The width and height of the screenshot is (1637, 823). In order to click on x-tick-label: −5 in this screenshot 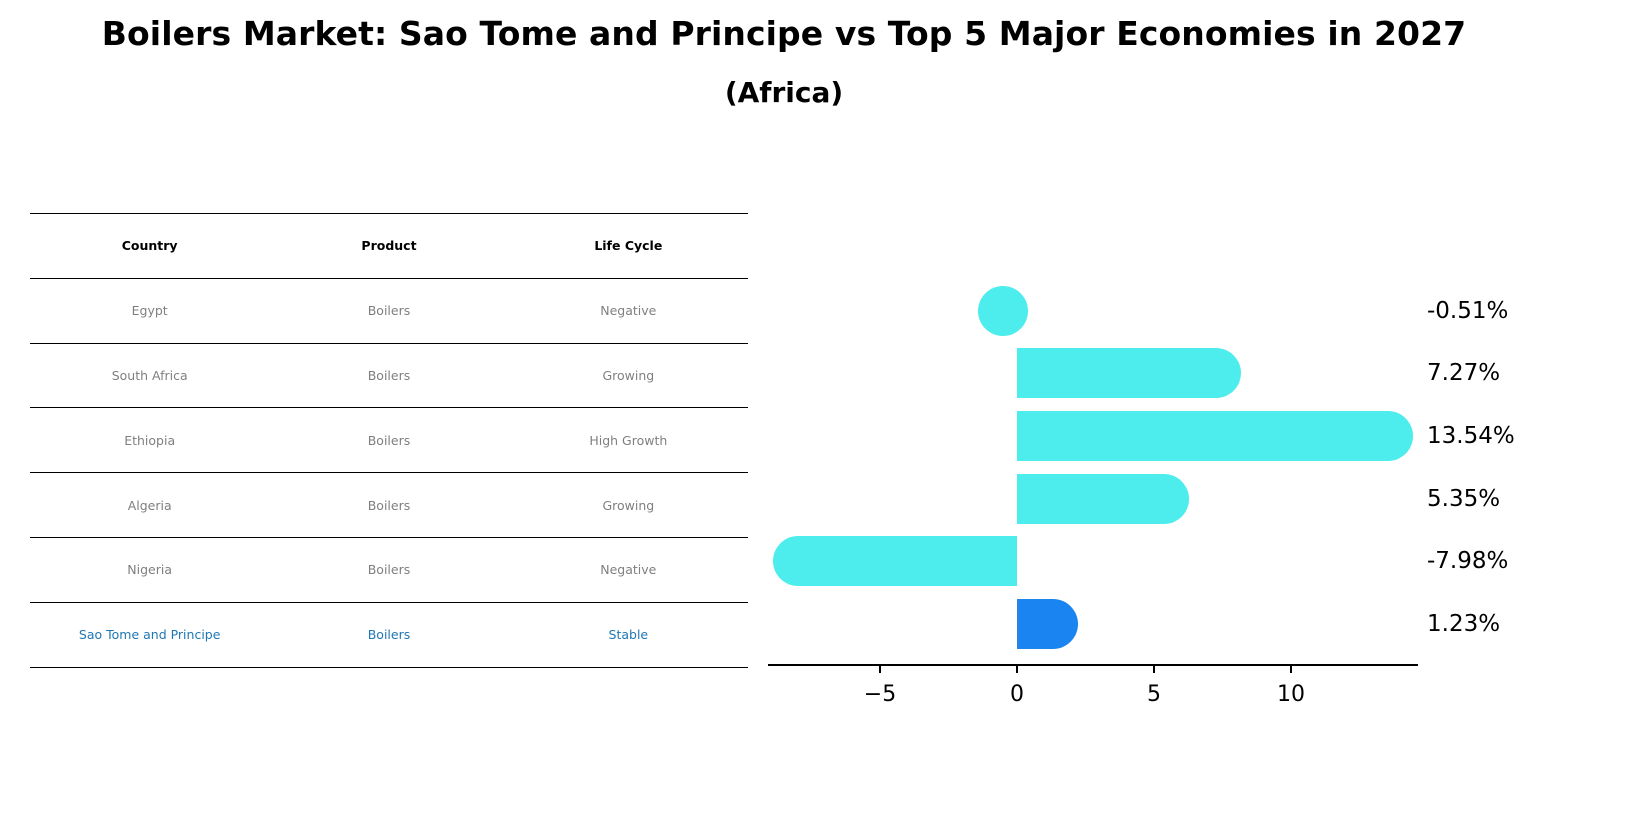, I will do `click(880, 694)`.